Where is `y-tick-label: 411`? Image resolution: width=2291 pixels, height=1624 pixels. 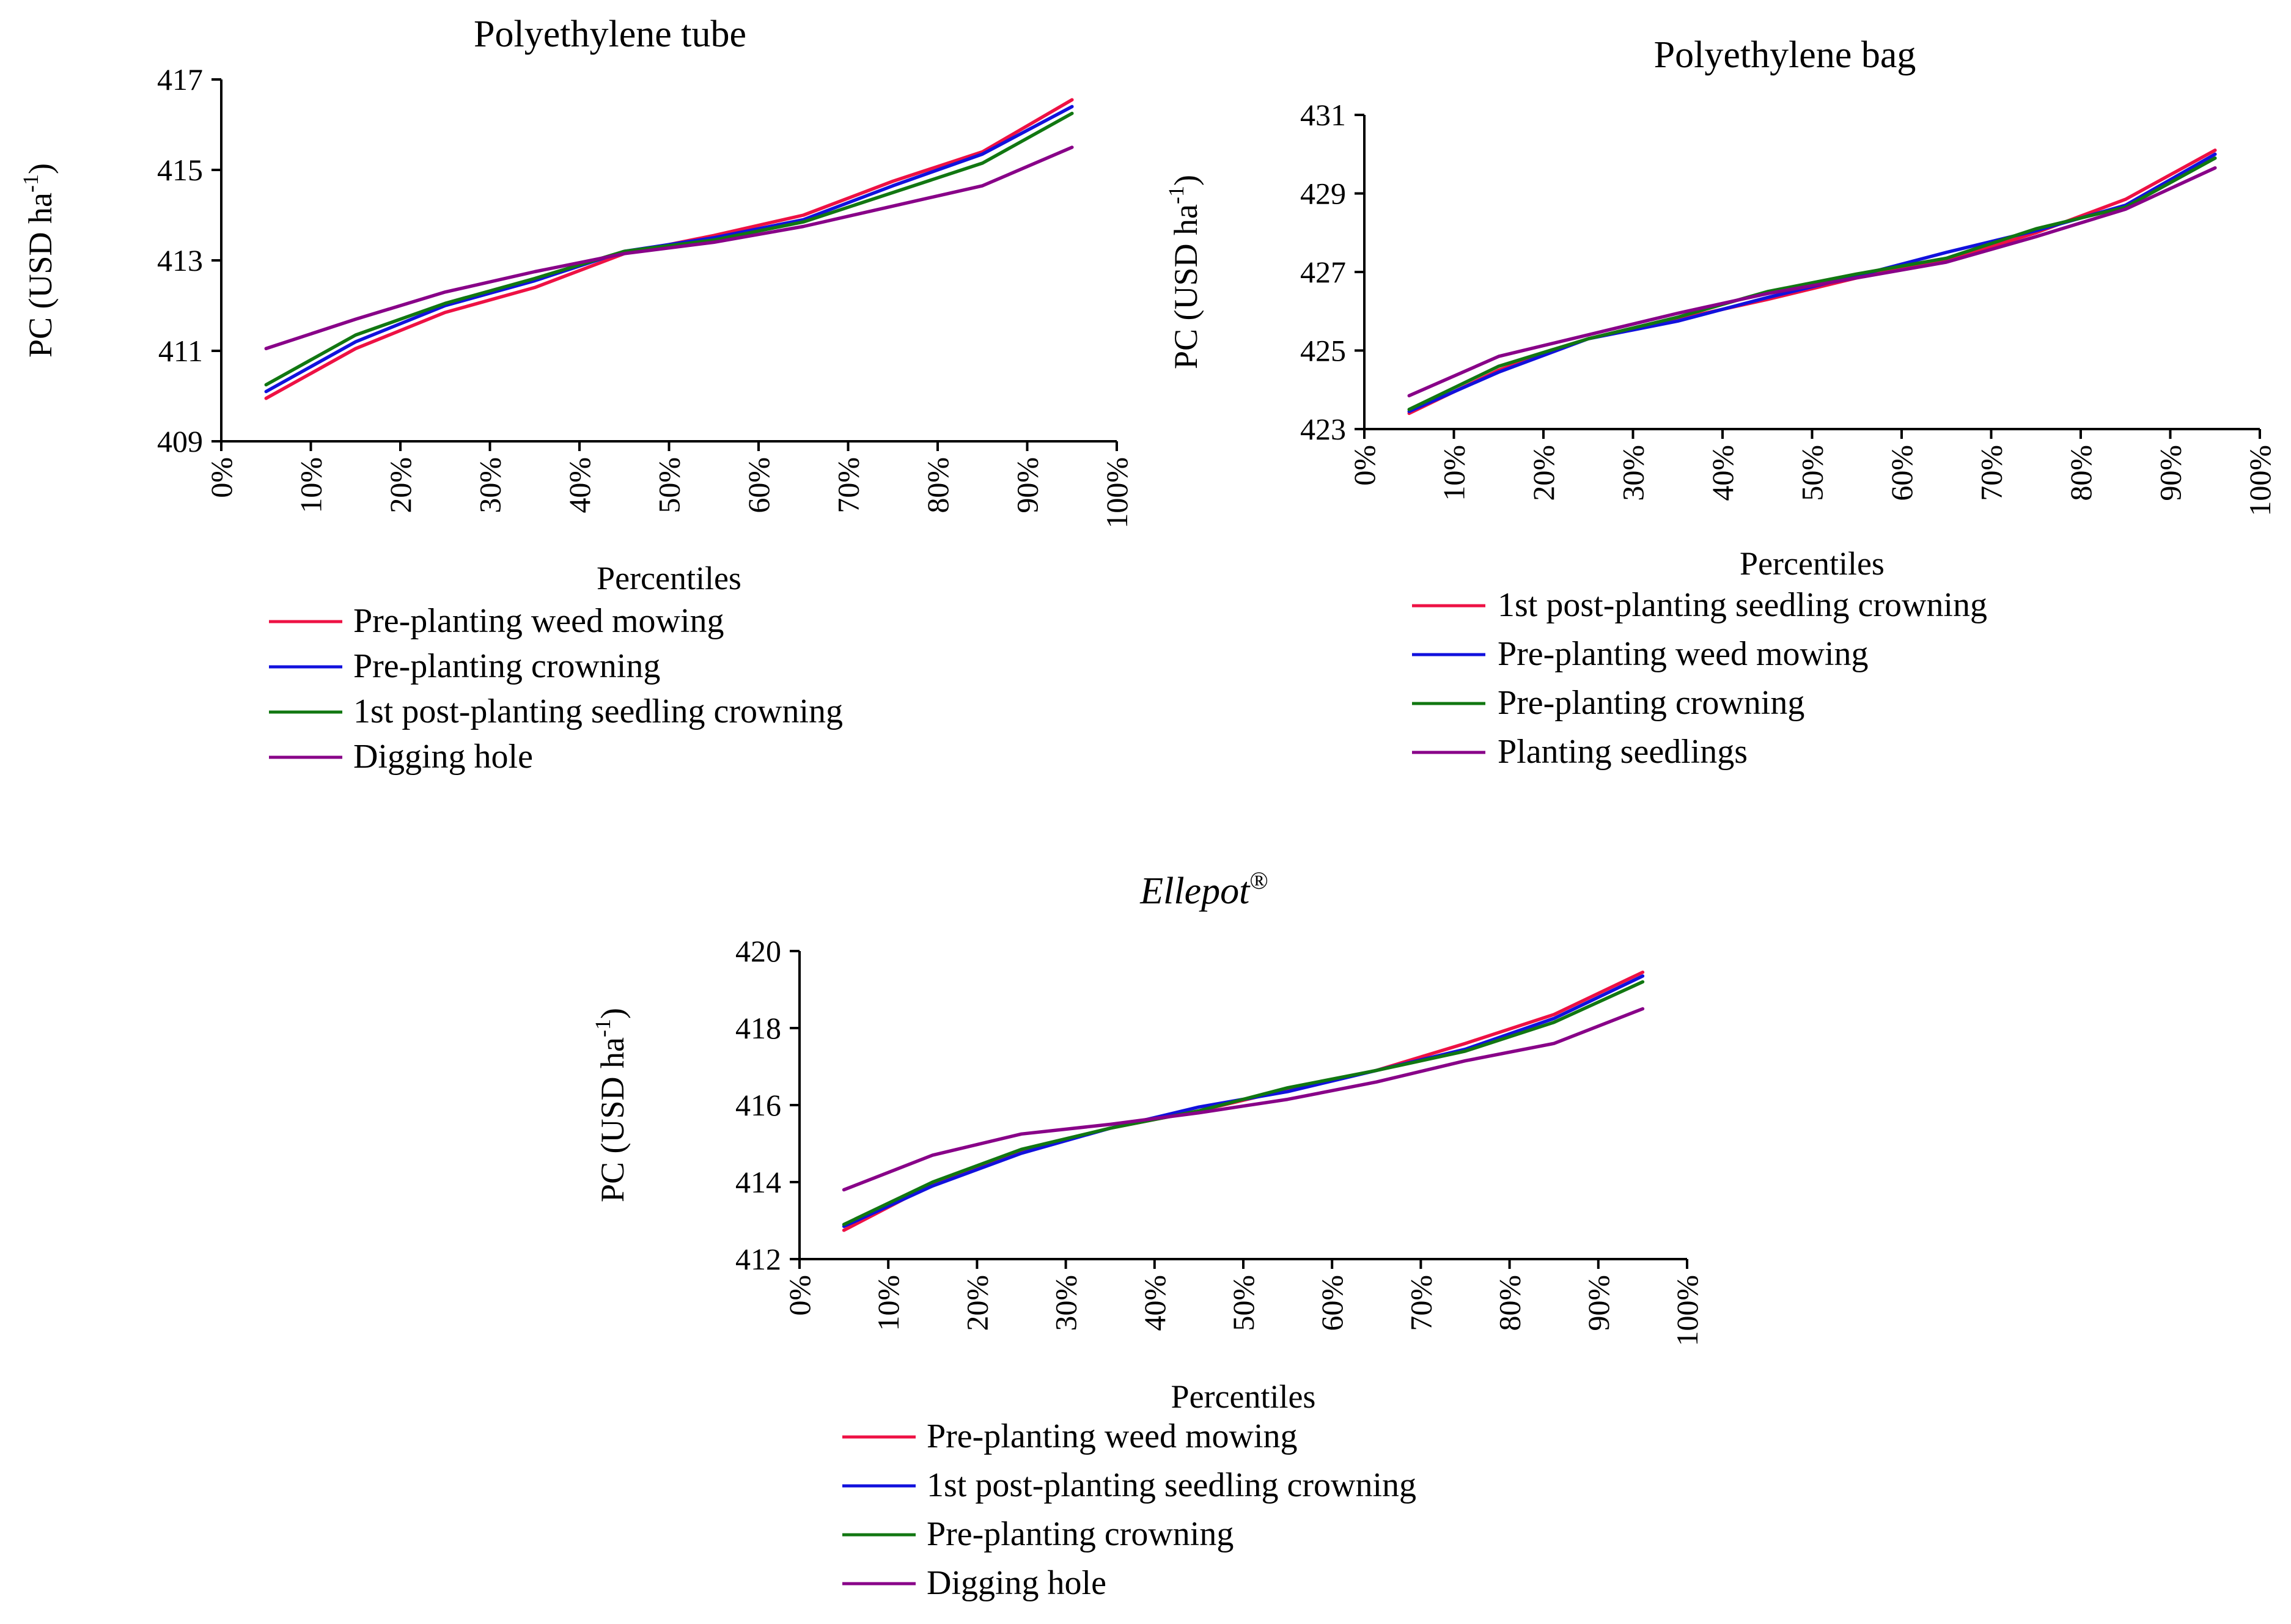
y-tick-label: 411 is located at coordinates (180, 351).